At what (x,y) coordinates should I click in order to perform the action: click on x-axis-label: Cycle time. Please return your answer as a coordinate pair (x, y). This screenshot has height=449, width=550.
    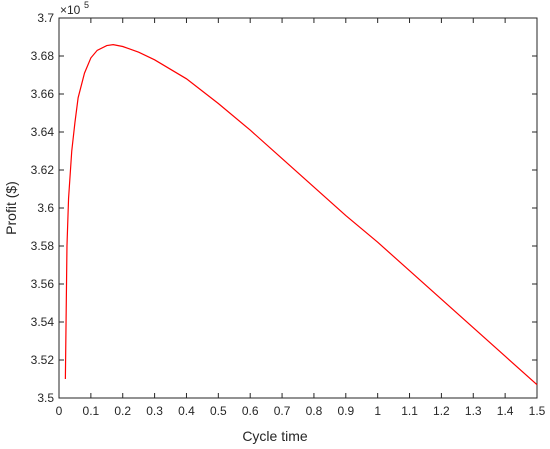
    Looking at the image, I should click on (275, 436).